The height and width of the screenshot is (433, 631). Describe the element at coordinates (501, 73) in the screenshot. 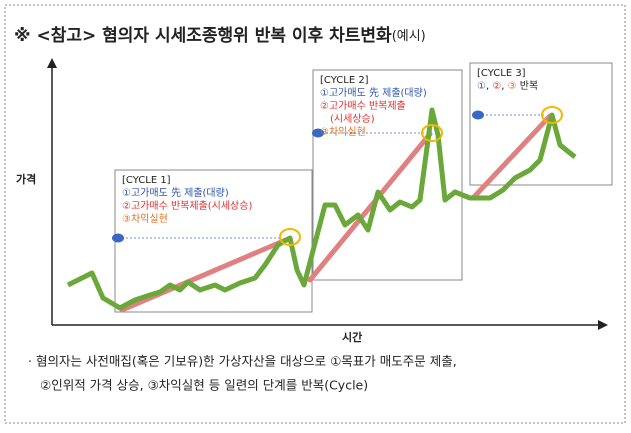

I see `cycle-label: [CYCLE 3]` at that location.